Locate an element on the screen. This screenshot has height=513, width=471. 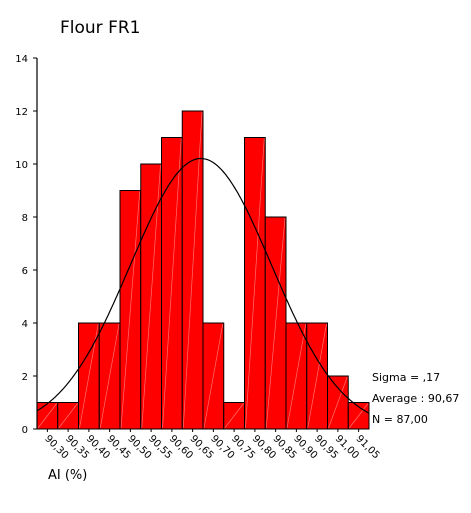
y-tick-label: 6 is located at coordinates (25, 271).